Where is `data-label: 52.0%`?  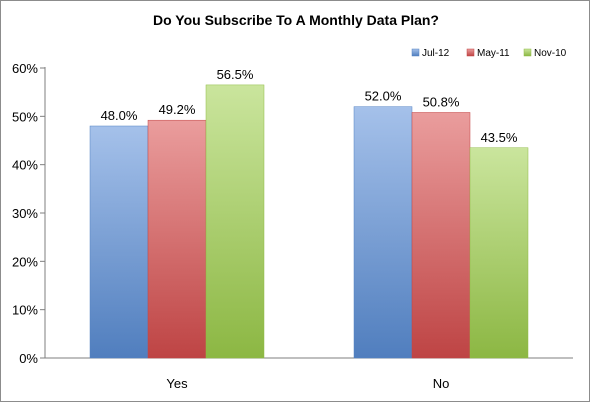 data-label: 52.0% is located at coordinates (383, 96).